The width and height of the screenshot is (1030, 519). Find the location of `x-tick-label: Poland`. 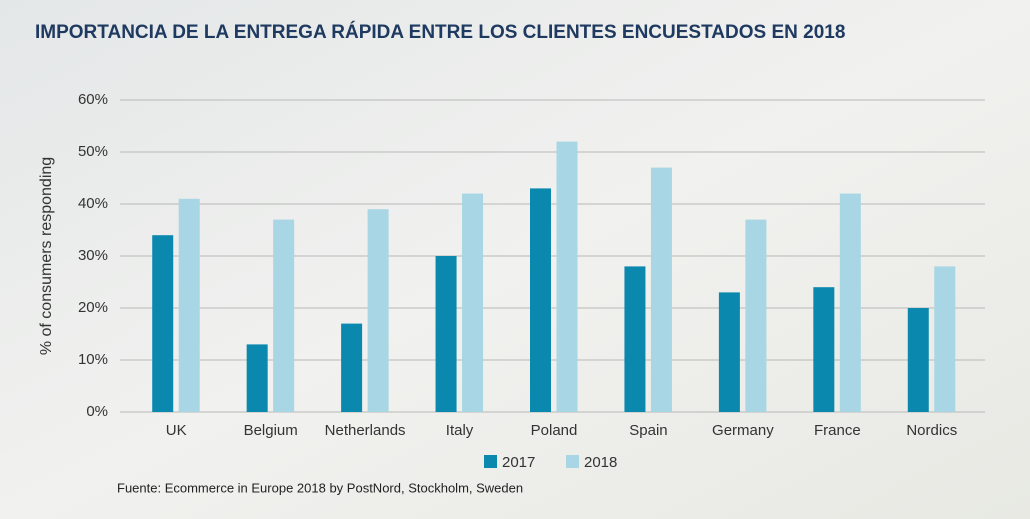

x-tick-label: Poland is located at coordinates (554, 430).